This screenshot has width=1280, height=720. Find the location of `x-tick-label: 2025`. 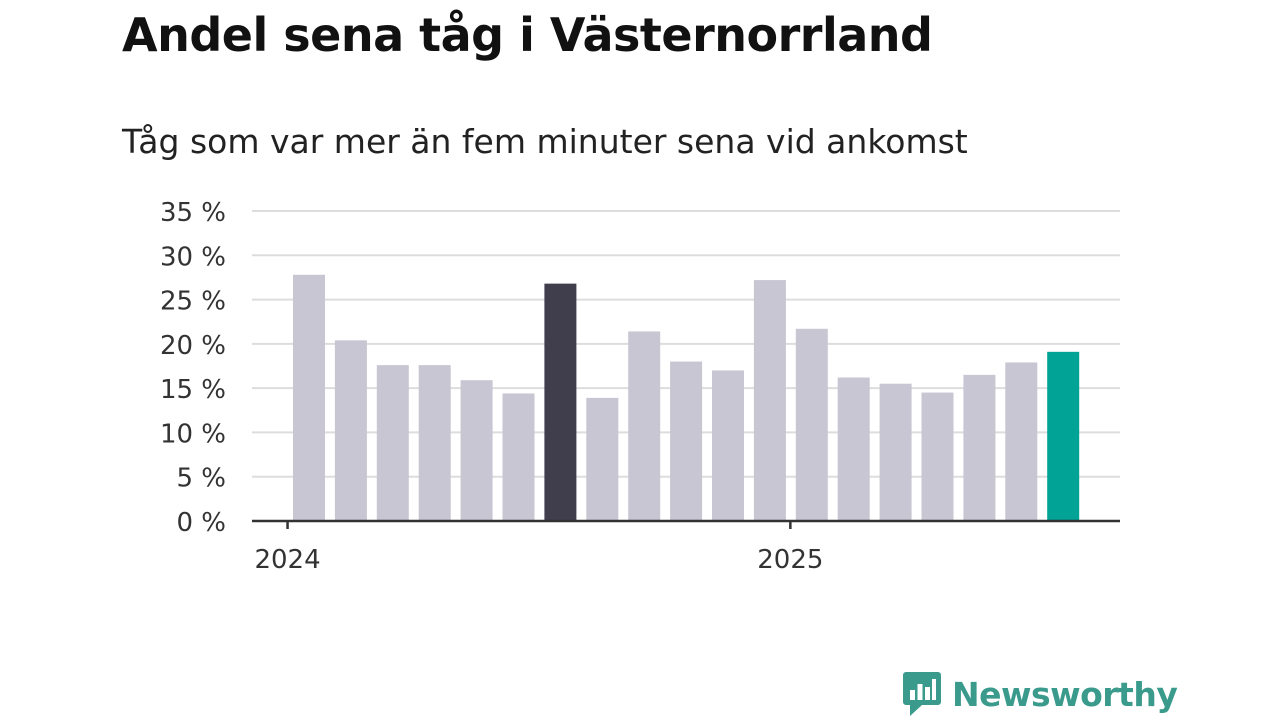

x-tick-label: 2025 is located at coordinates (790, 560).